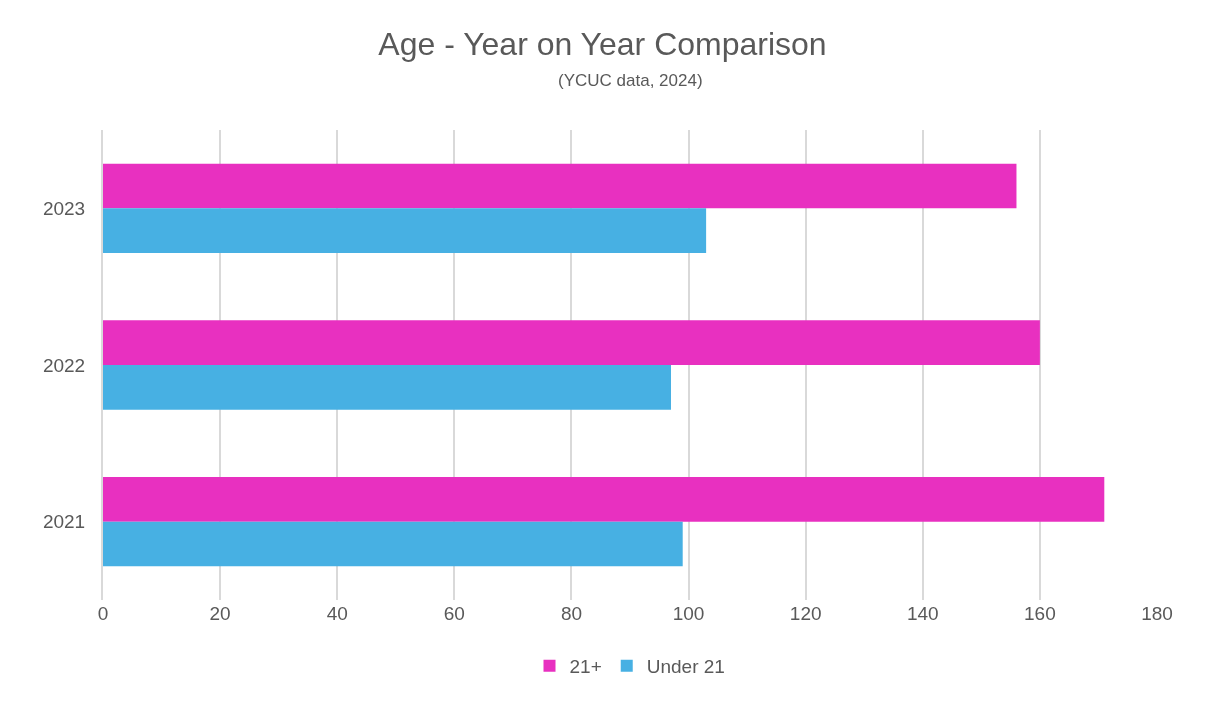  I want to click on x-tick-label: 0, so click(103, 613).